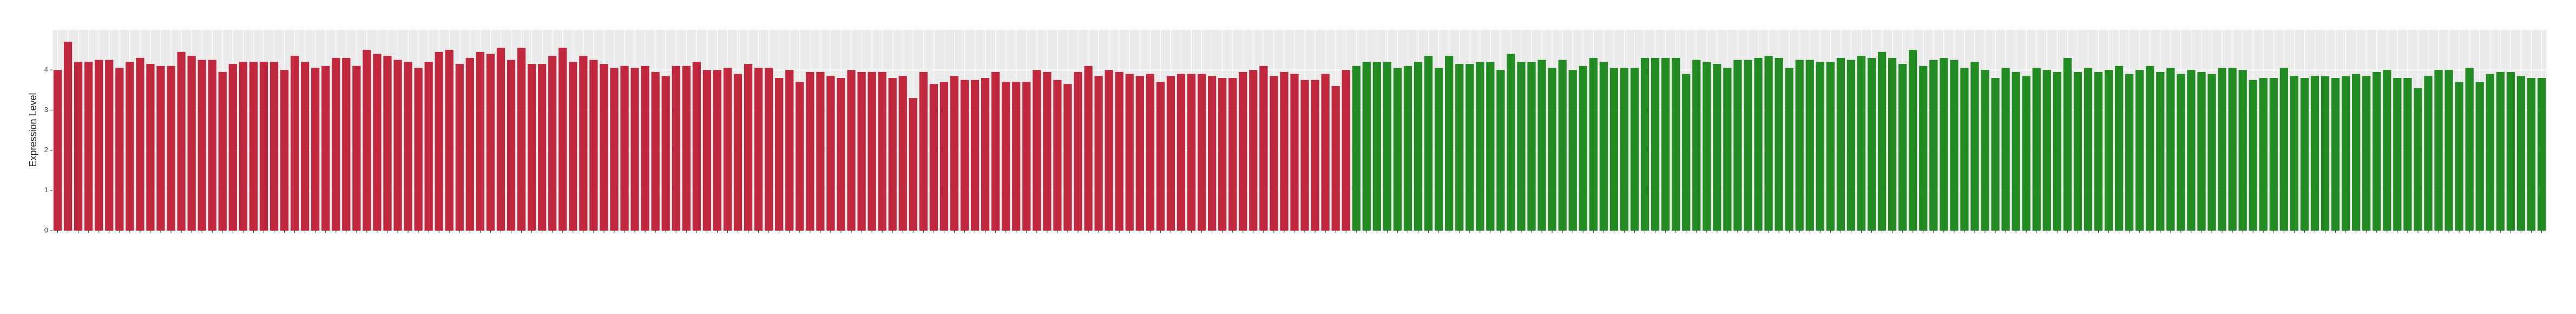 Image resolution: width=2576 pixels, height=314 pixels. What do you see at coordinates (46, 150) in the screenshot?
I see `y-tick-label: 2` at bounding box center [46, 150].